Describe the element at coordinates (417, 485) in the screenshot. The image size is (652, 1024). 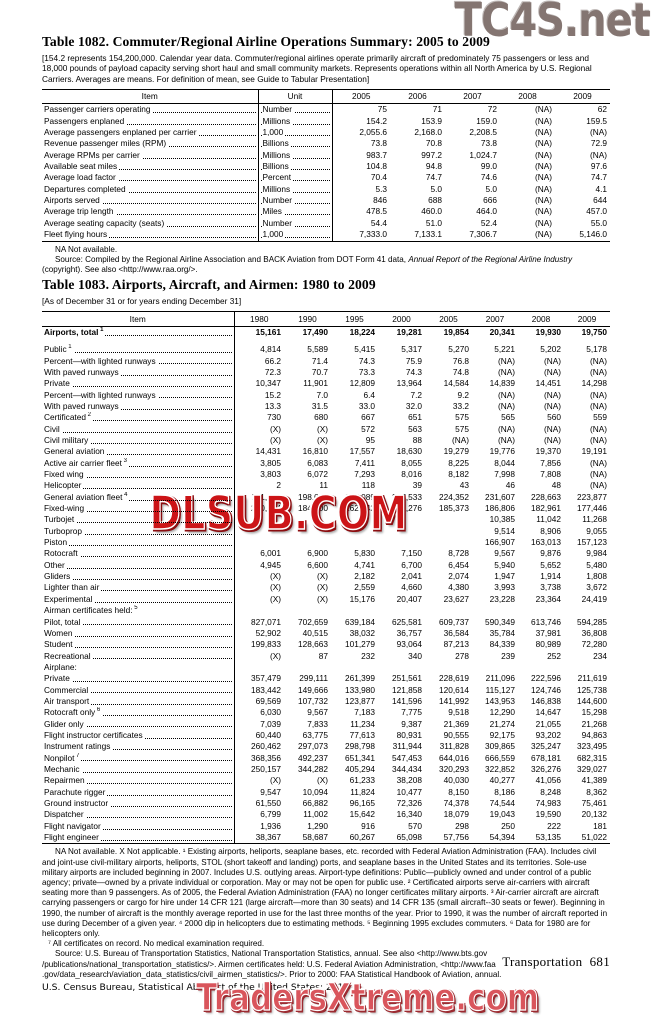
I see `table-cell: 39` at that location.